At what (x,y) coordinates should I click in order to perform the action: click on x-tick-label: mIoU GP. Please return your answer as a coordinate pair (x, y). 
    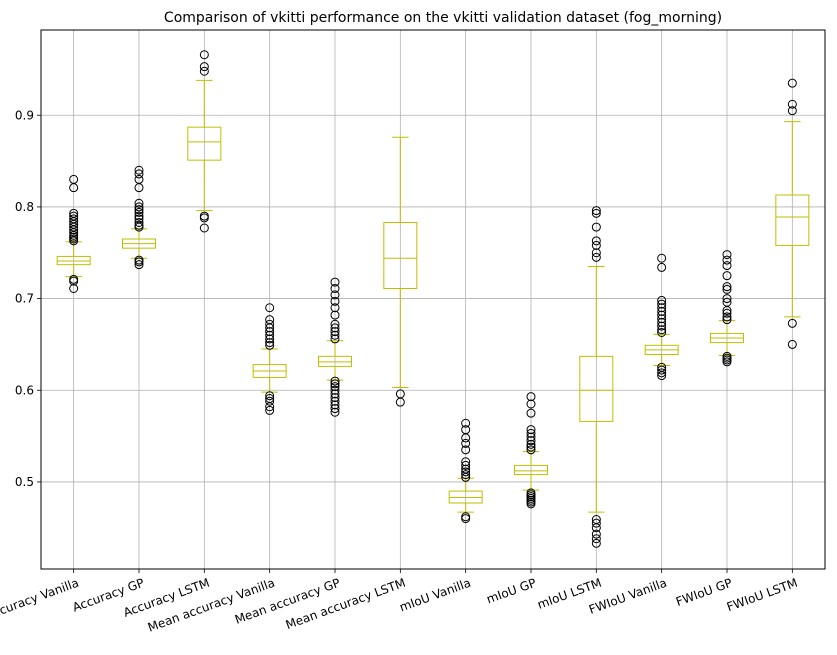
    Looking at the image, I should click on (511, 591).